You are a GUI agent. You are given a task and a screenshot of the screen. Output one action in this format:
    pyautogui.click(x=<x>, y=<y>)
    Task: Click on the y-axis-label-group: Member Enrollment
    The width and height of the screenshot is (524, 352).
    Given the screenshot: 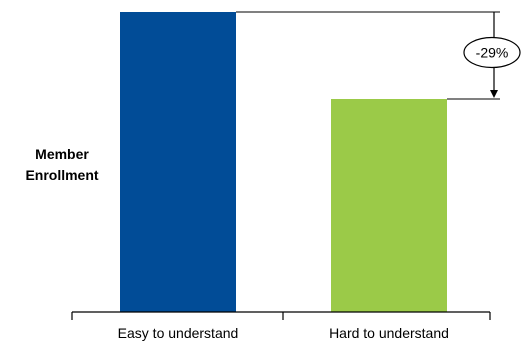 What is the action you would take?
    pyautogui.click(x=61, y=164)
    